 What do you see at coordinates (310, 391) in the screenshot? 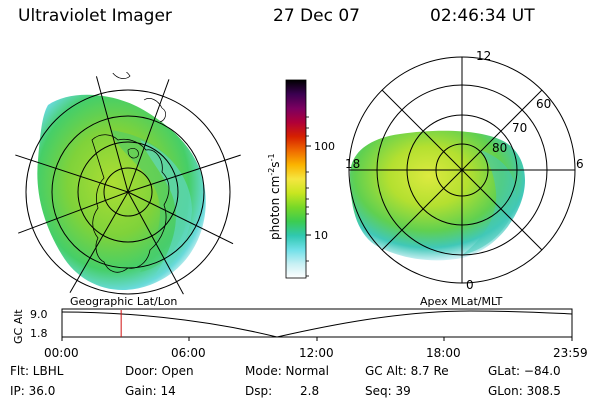
I see `dsp-value: 2.8` at bounding box center [310, 391].